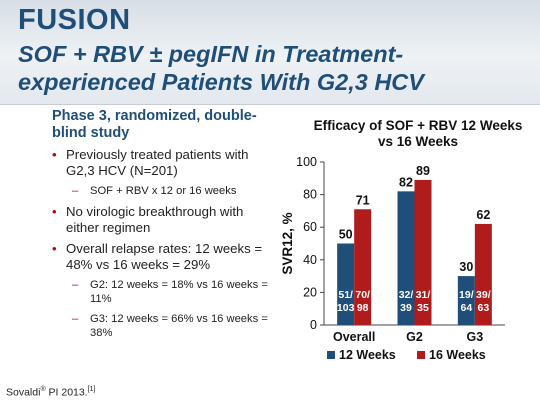 This screenshot has width=540, height=405. What do you see at coordinates (362, 295) in the screenshot?
I see `bar-count-label: 70/` at bounding box center [362, 295].